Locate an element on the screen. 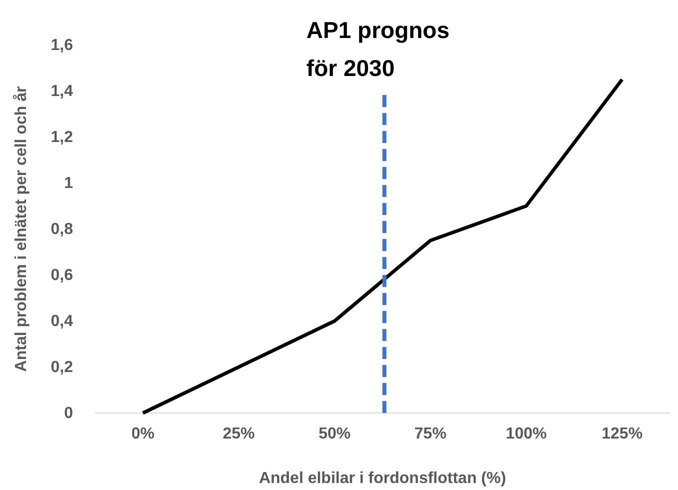 The height and width of the screenshot is (490, 678). ref-line-label: AP1 prognos för 2030 is located at coordinates (378, 49).